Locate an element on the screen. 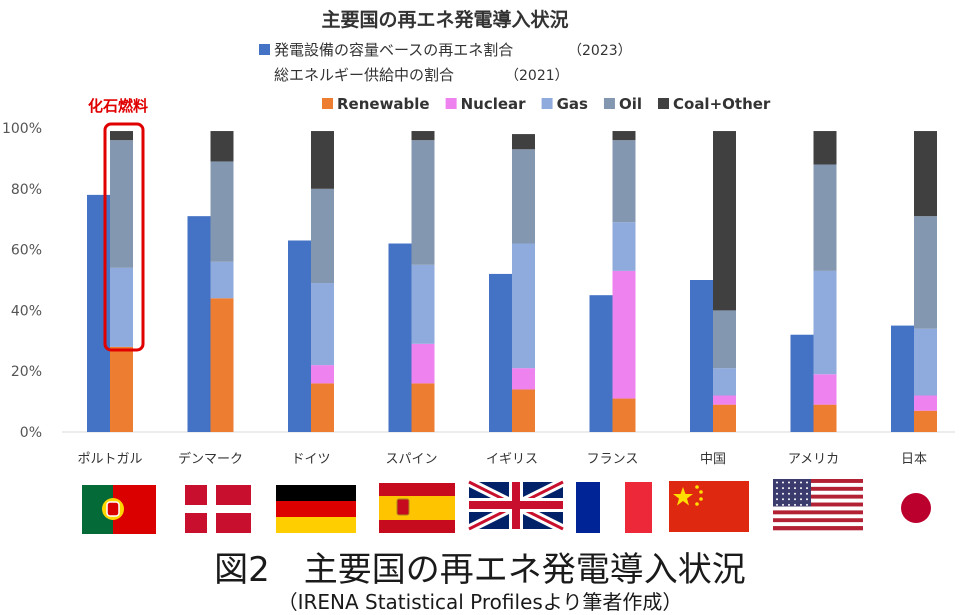 The image size is (960, 615). legend-energy: Renewable Nuclear Gas Oil Coal+Other is located at coordinates (546, 104).